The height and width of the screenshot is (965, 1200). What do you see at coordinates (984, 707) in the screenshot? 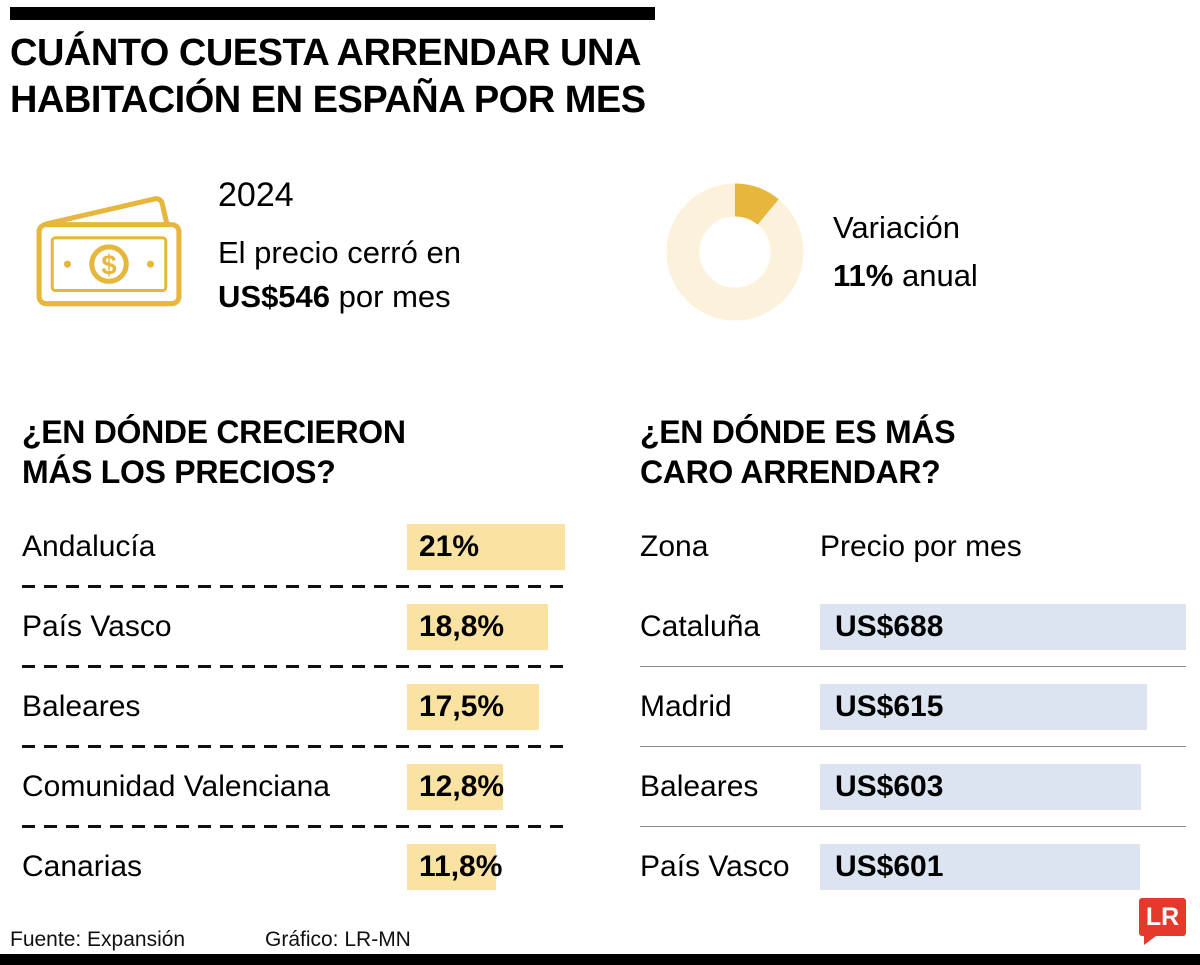
I see `price-bar: US$615` at bounding box center [984, 707].